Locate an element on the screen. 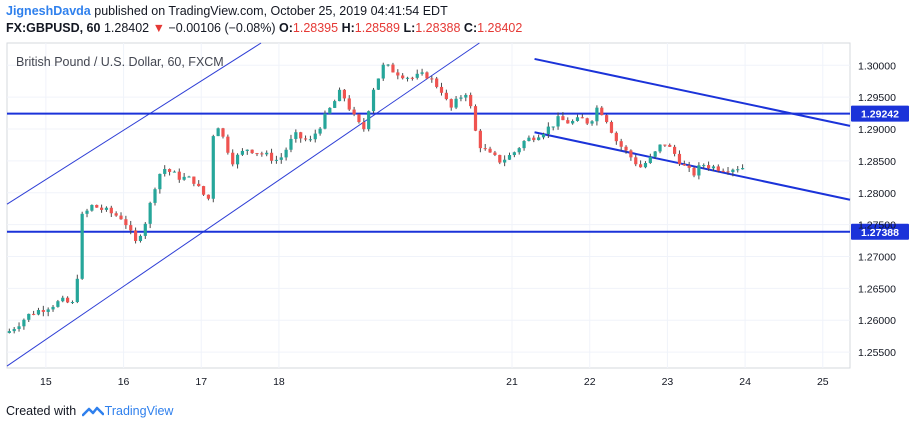 The image size is (916, 431). y-tick-label: 1.29500 is located at coordinates (877, 98).